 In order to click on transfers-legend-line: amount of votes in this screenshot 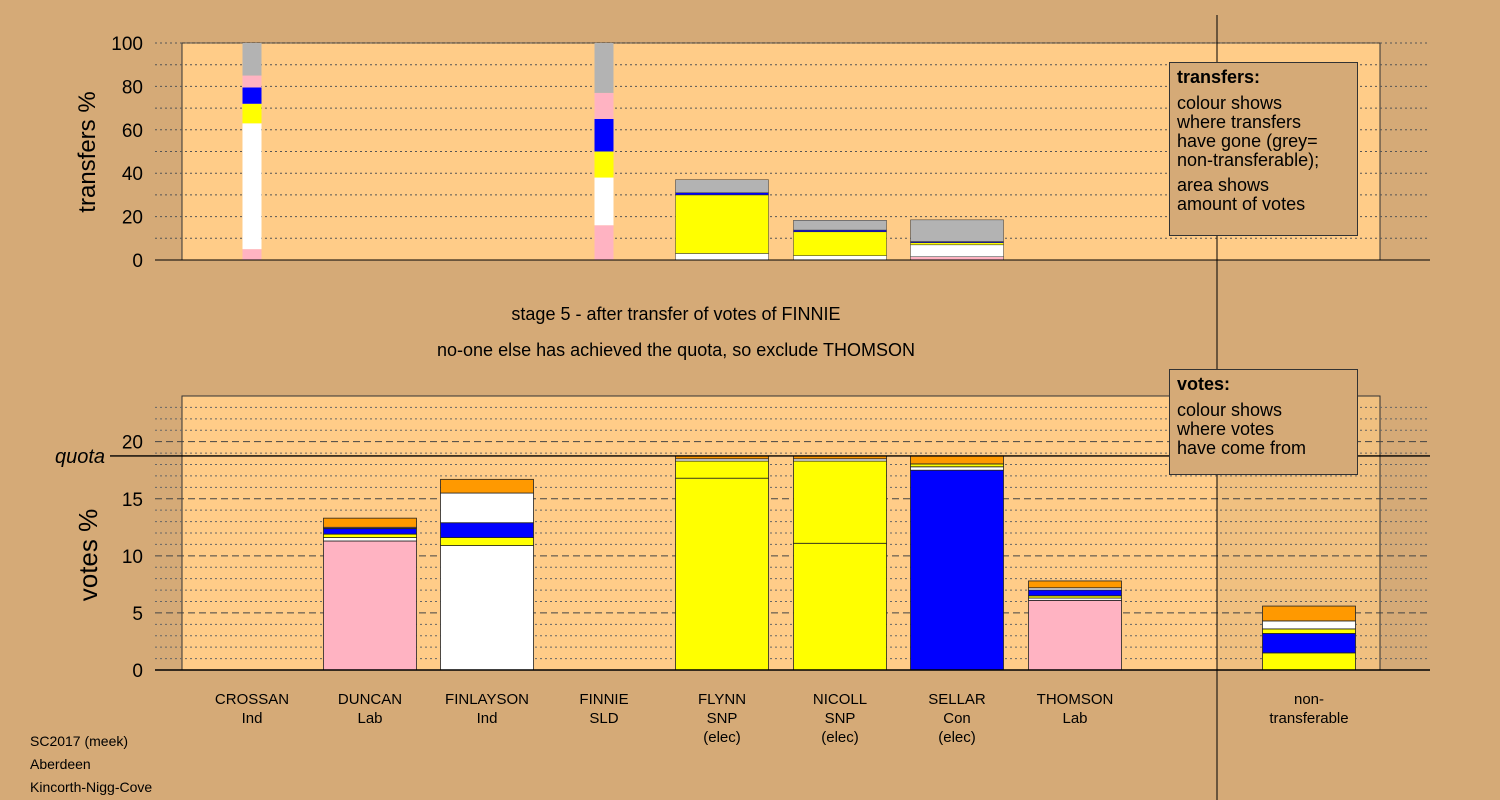, I will do `click(1241, 204)`.